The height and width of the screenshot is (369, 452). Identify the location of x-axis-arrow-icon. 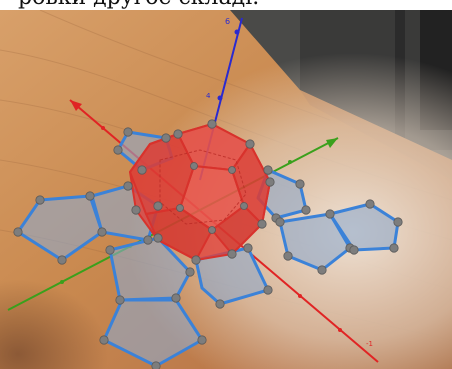
(76, 105).